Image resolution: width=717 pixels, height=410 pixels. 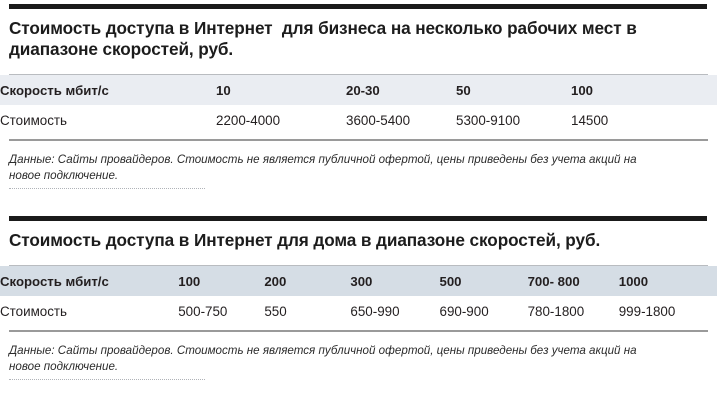 What do you see at coordinates (358, 140) in the screenshot?
I see `table-business-bottom-rule` at bounding box center [358, 140].